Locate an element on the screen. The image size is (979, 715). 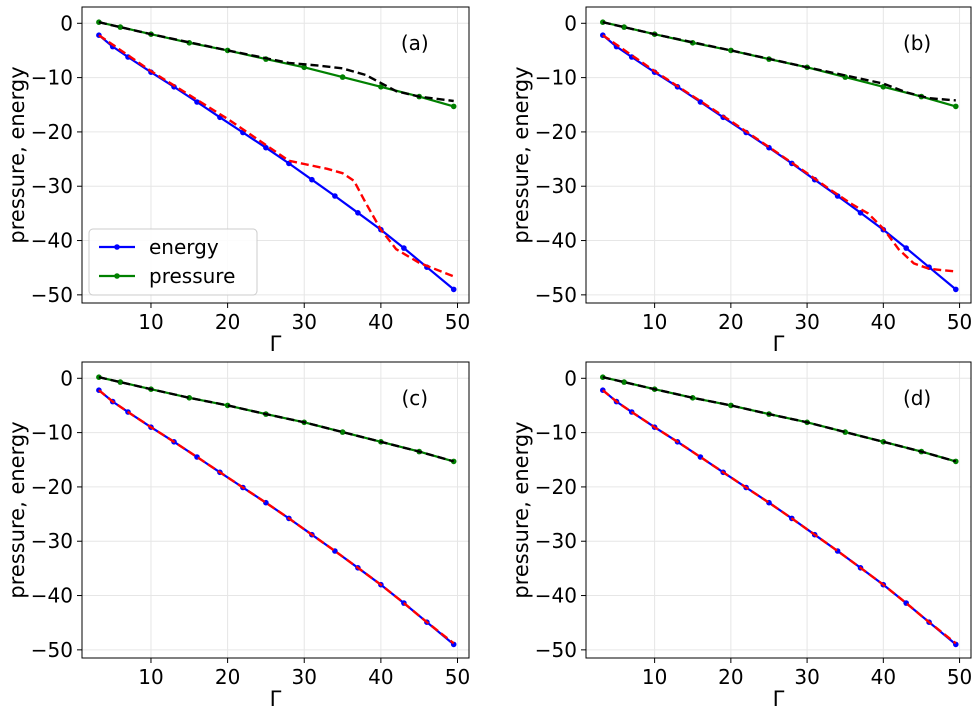
legend-energy-marker is located at coordinates (117, 247).